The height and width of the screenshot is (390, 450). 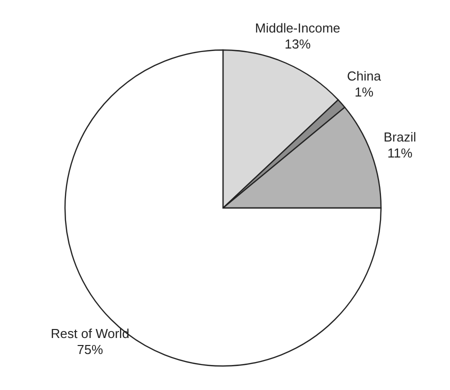 I want to click on slice-label: China, so click(x=364, y=76).